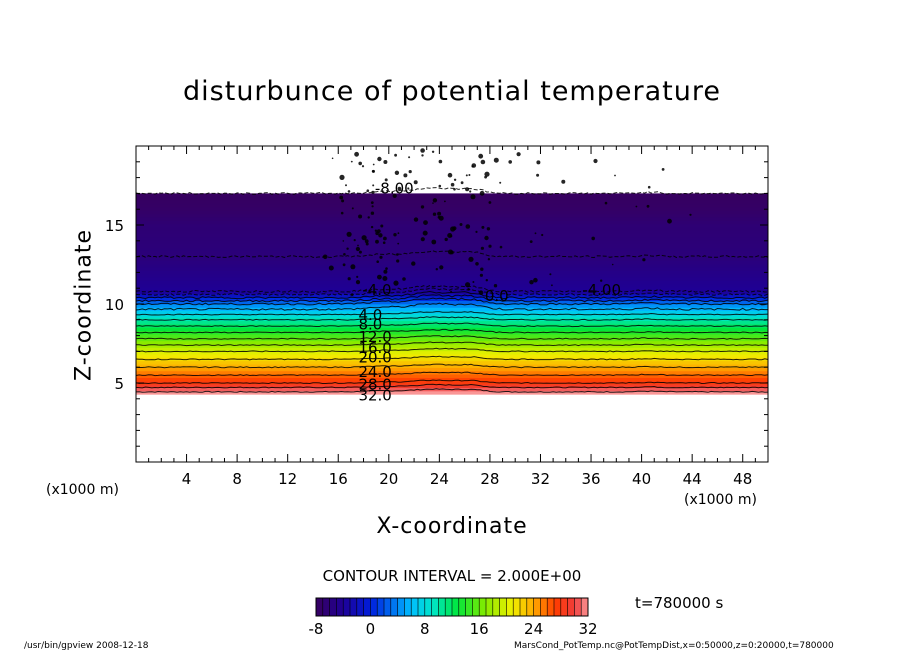 This screenshot has height=654, width=904. Describe the element at coordinates (394, 189) in the screenshot. I see `contour-label: -8.00` at that location.